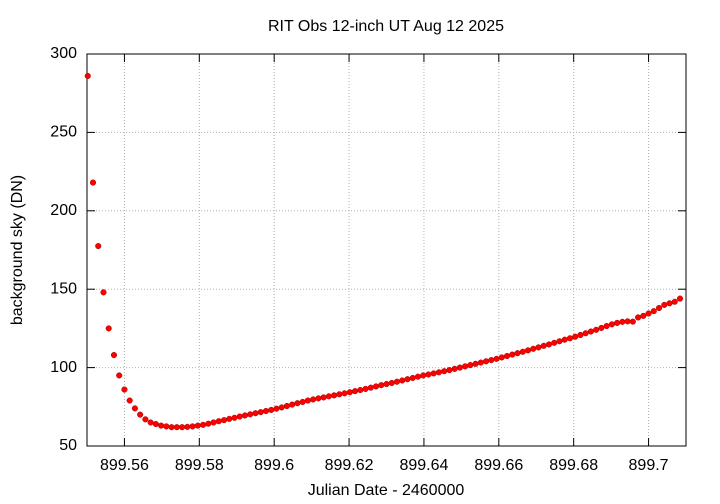  Describe the element at coordinates (349, 465) in the screenshot. I see `x-tick-label: 899.62` at that location.